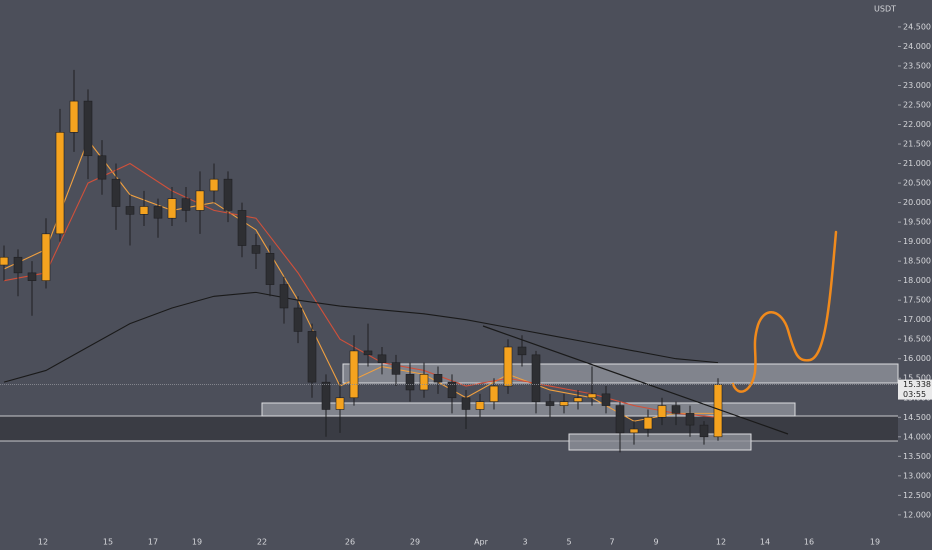 The image size is (932, 550). What do you see at coordinates (917, 417) in the screenshot?
I see `y-tick-label: 14.500` at bounding box center [917, 417].